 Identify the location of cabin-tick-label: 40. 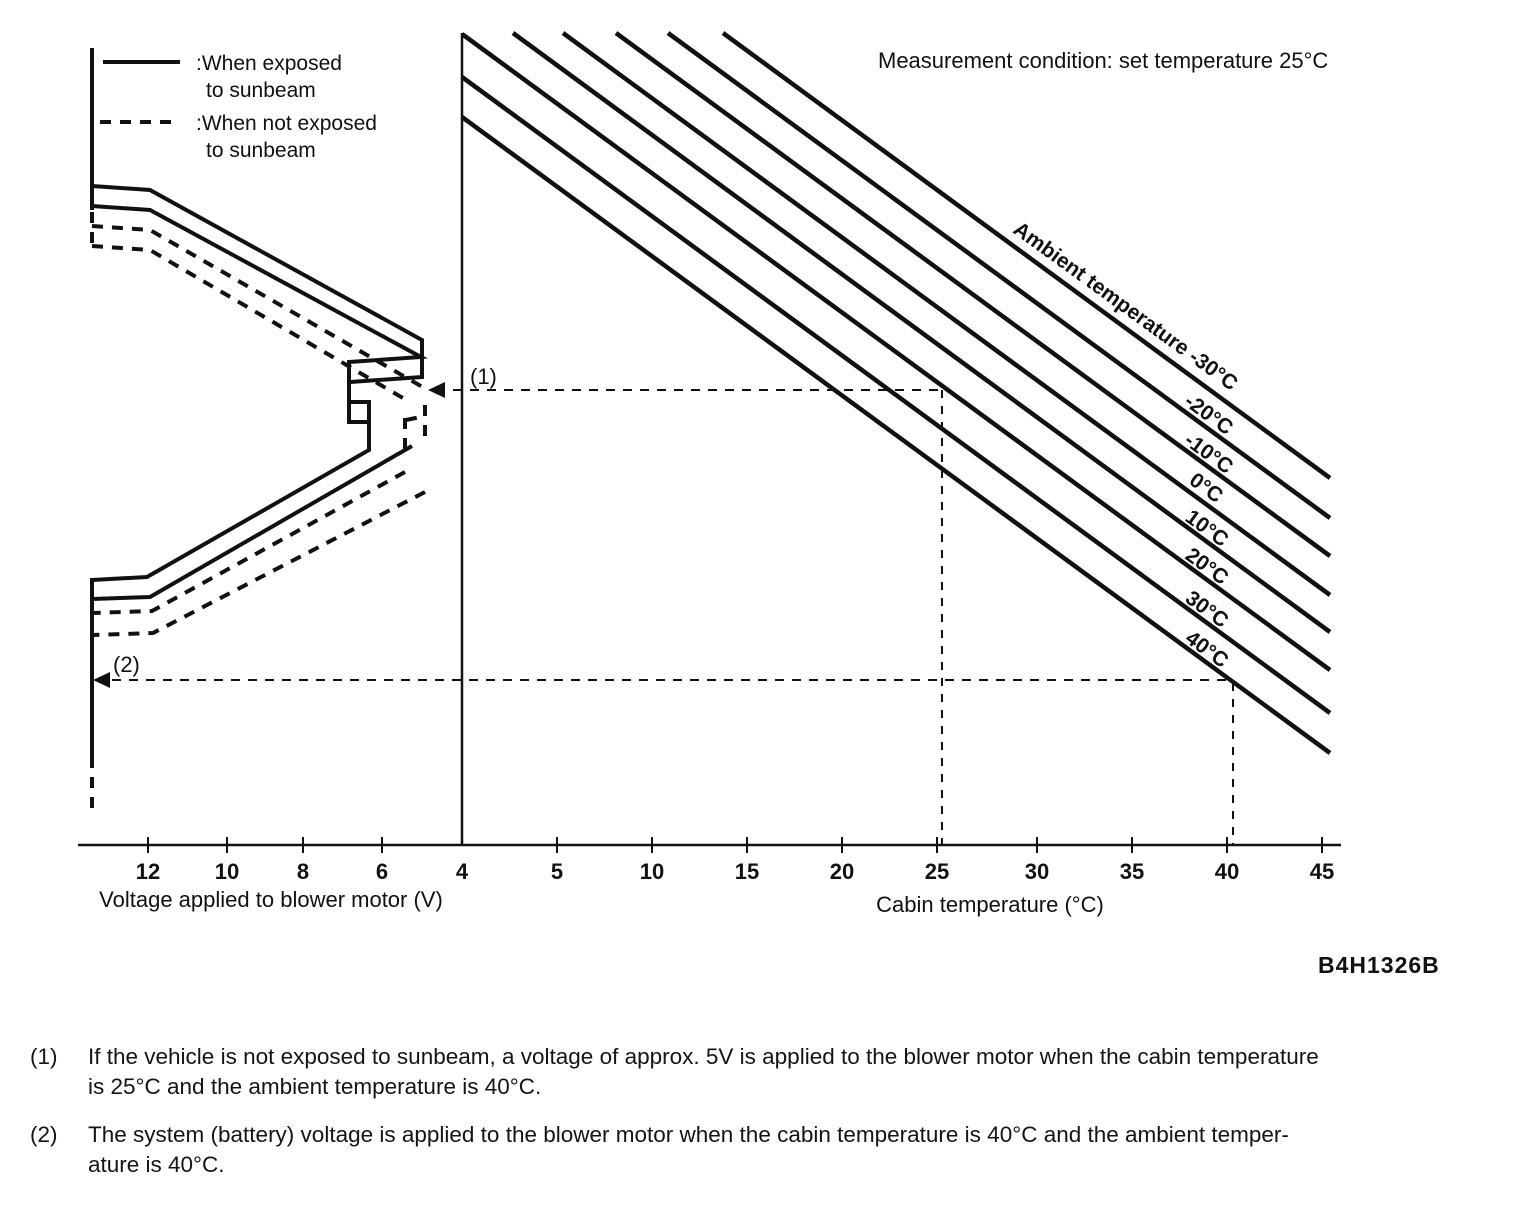
(1227, 871).